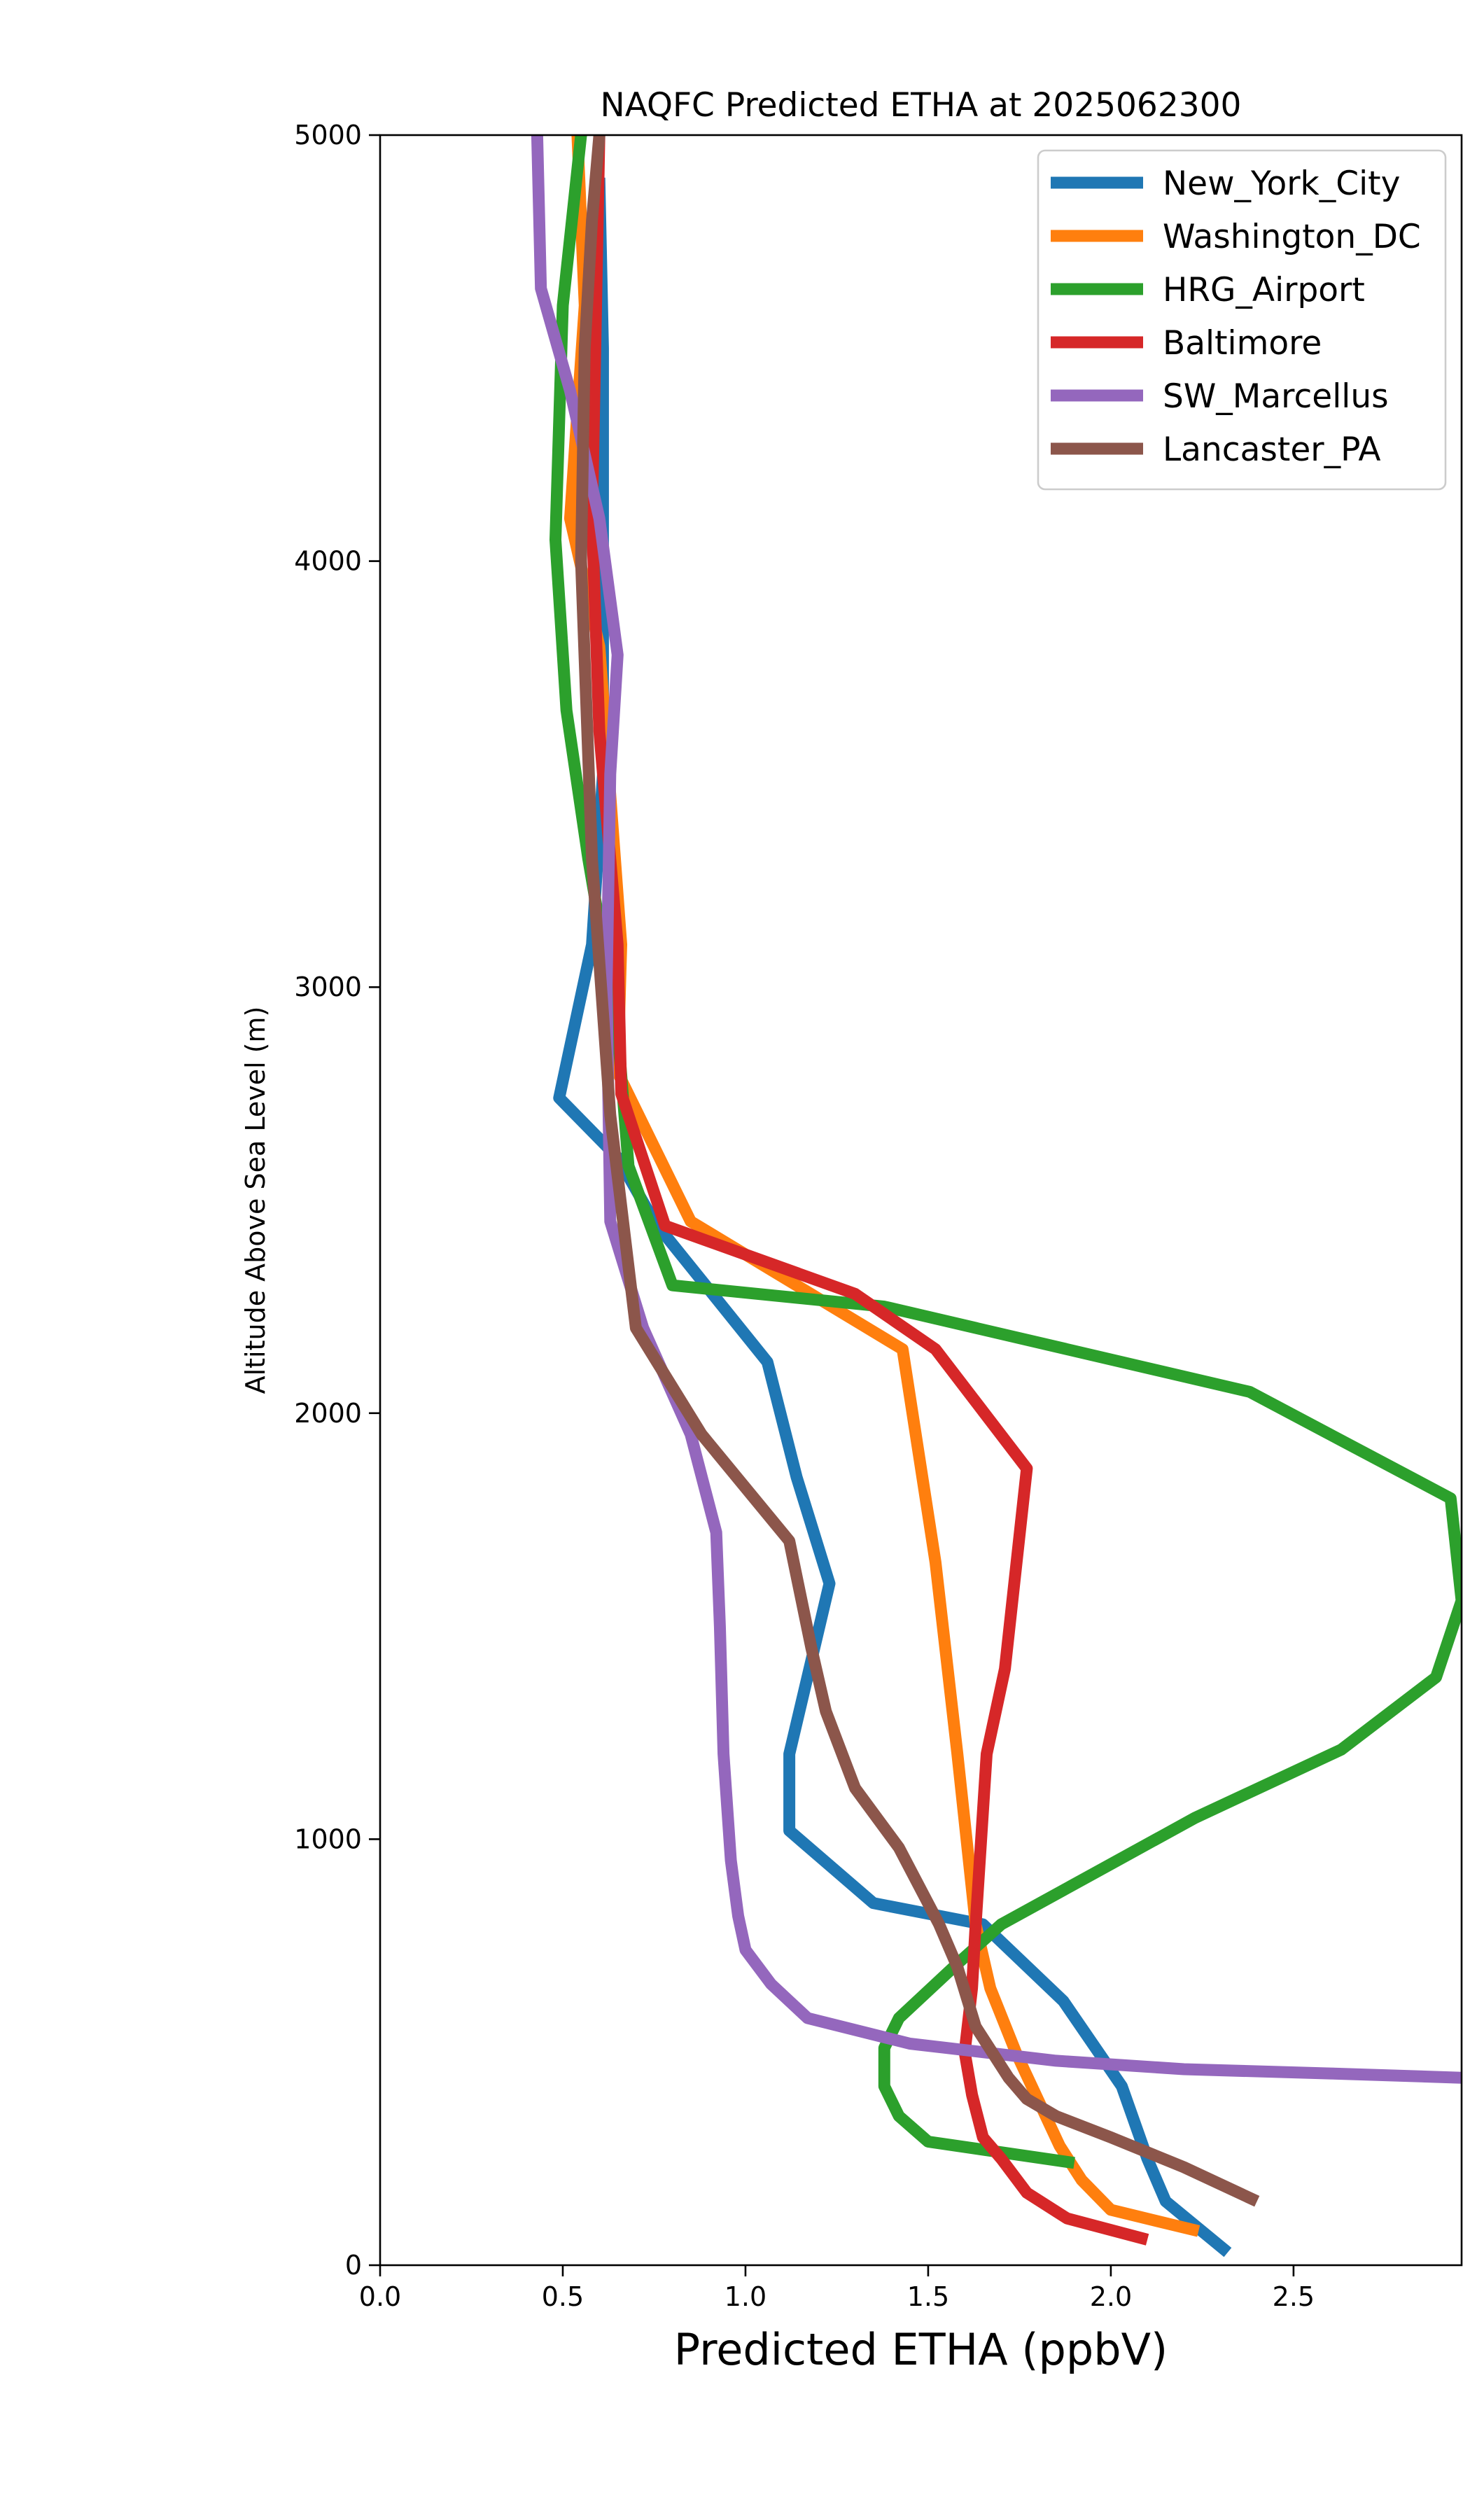 Image resolution: width=1470 pixels, height=2520 pixels. I want to click on x-tick-label: 0.0, so click(380, 2296).